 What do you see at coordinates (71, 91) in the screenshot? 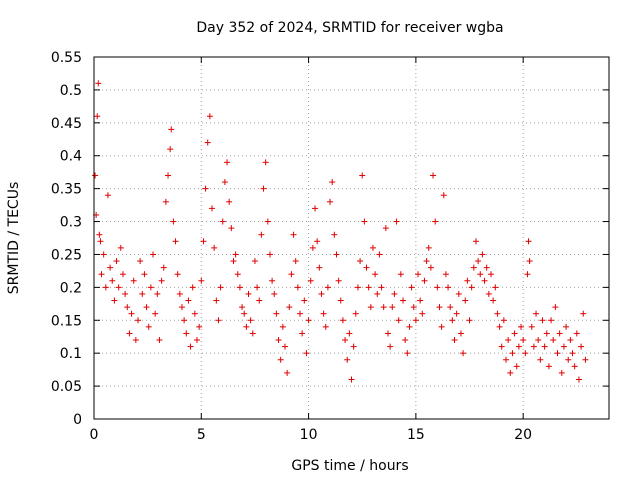
I see `y-tick-label: 0.5` at bounding box center [71, 91].